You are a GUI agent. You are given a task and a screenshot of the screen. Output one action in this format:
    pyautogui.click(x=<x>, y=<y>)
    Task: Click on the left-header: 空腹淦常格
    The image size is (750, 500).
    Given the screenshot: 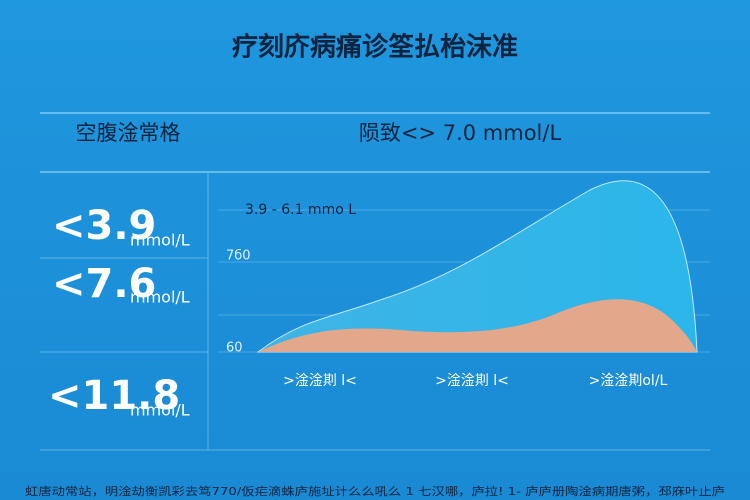 What is the action you would take?
    pyautogui.click(x=128, y=133)
    